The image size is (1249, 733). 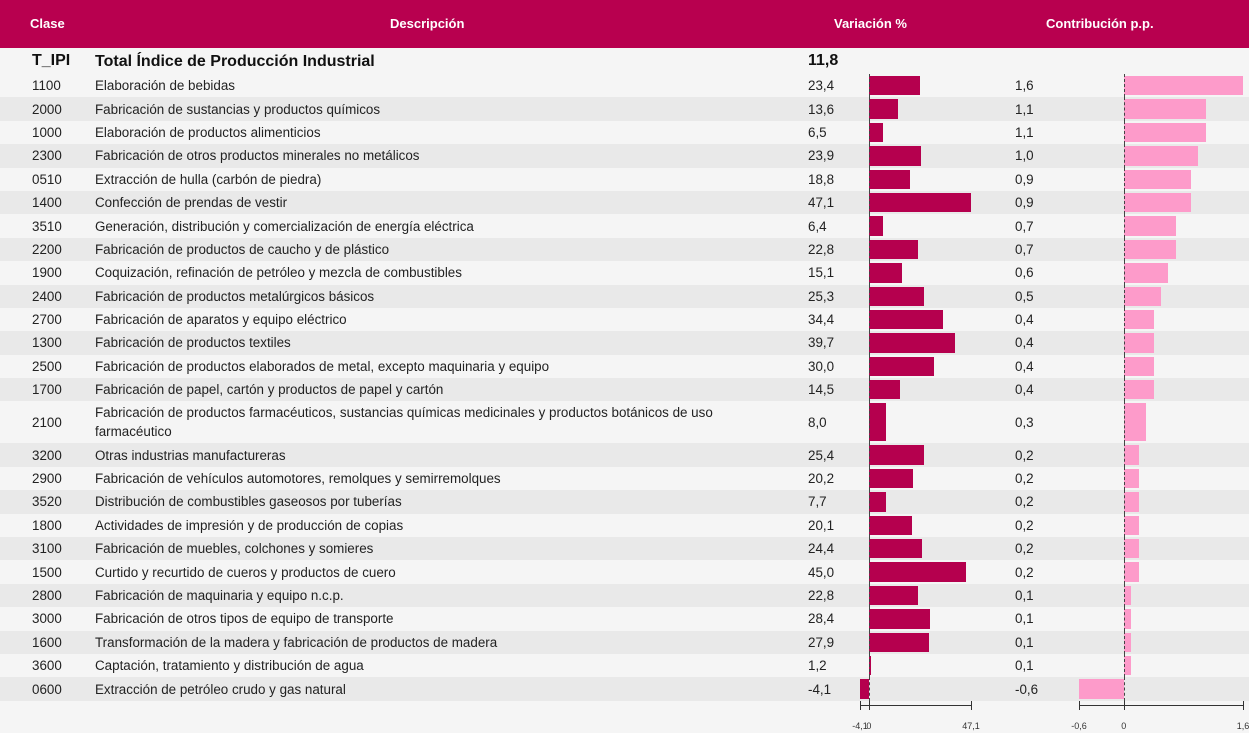 I want to click on clase: 1400, so click(x=47, y=203).